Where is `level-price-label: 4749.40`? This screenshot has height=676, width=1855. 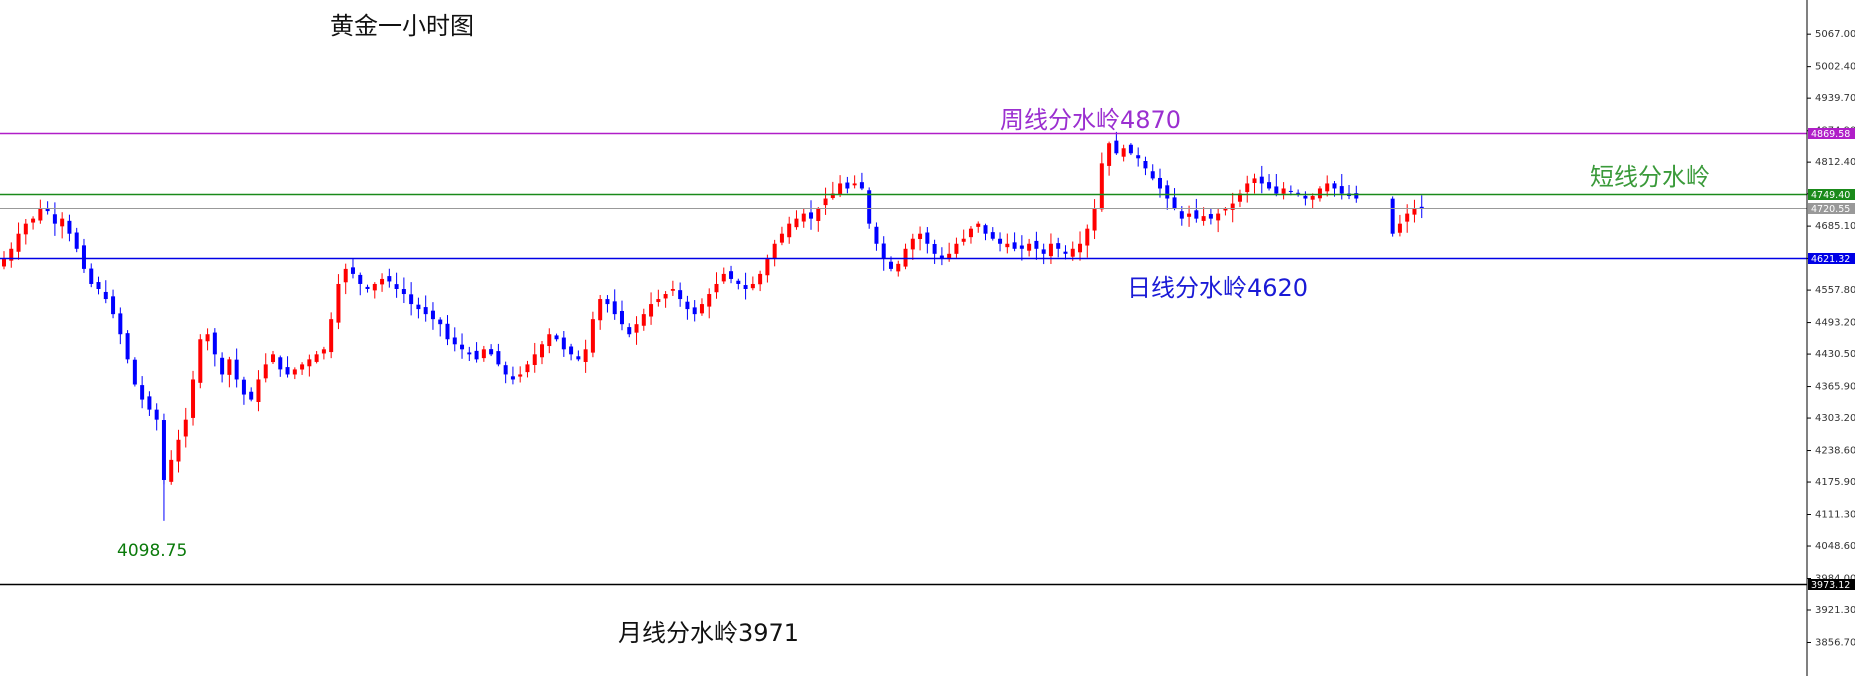 level-price-label: 4749.40 is located at coordinates (1830, 195).